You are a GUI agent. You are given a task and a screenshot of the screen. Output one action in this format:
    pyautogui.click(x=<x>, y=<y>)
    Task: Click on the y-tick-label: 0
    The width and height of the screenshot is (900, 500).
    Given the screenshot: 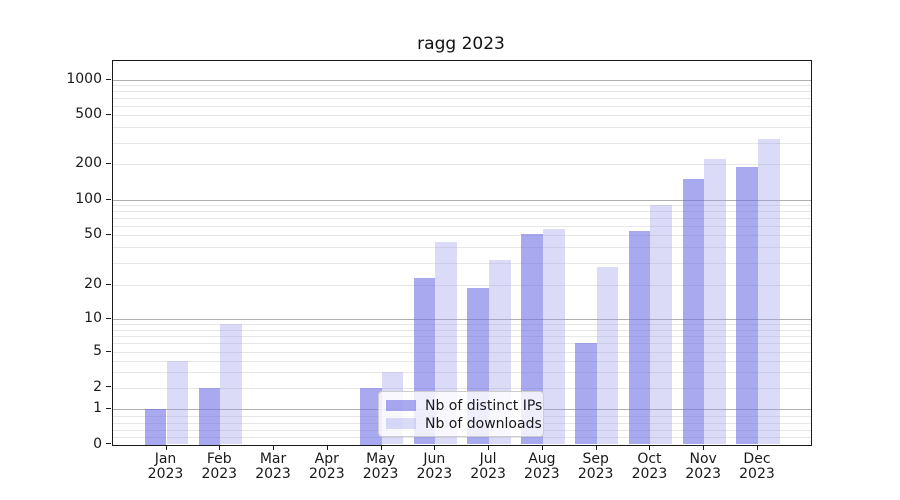 What is the action you would take?
    pyautogui.click(x=97, y=443)
    